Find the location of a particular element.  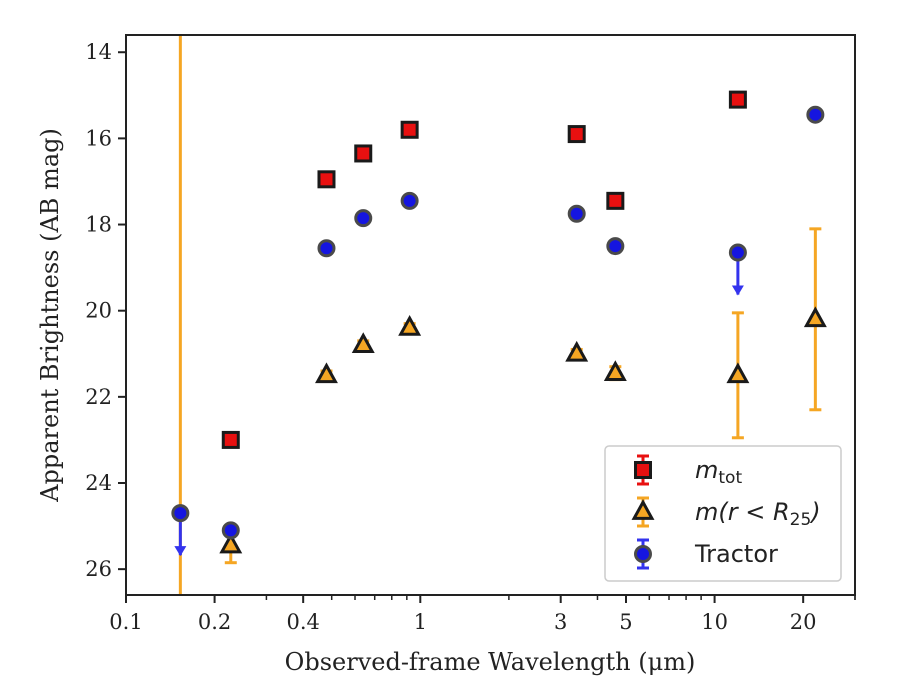

legend-entry-0: mtot is located at coordinates (688, 471).